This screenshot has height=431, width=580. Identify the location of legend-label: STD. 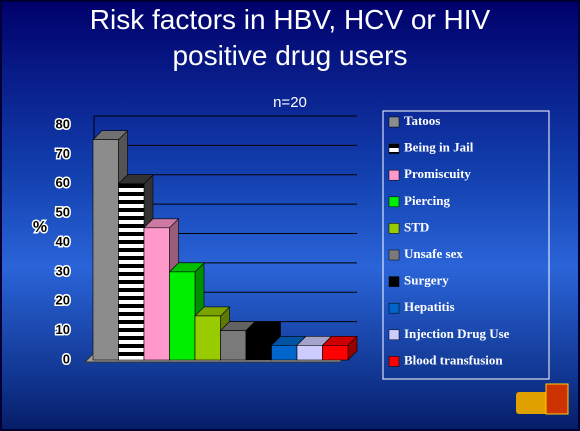
(416, 226).